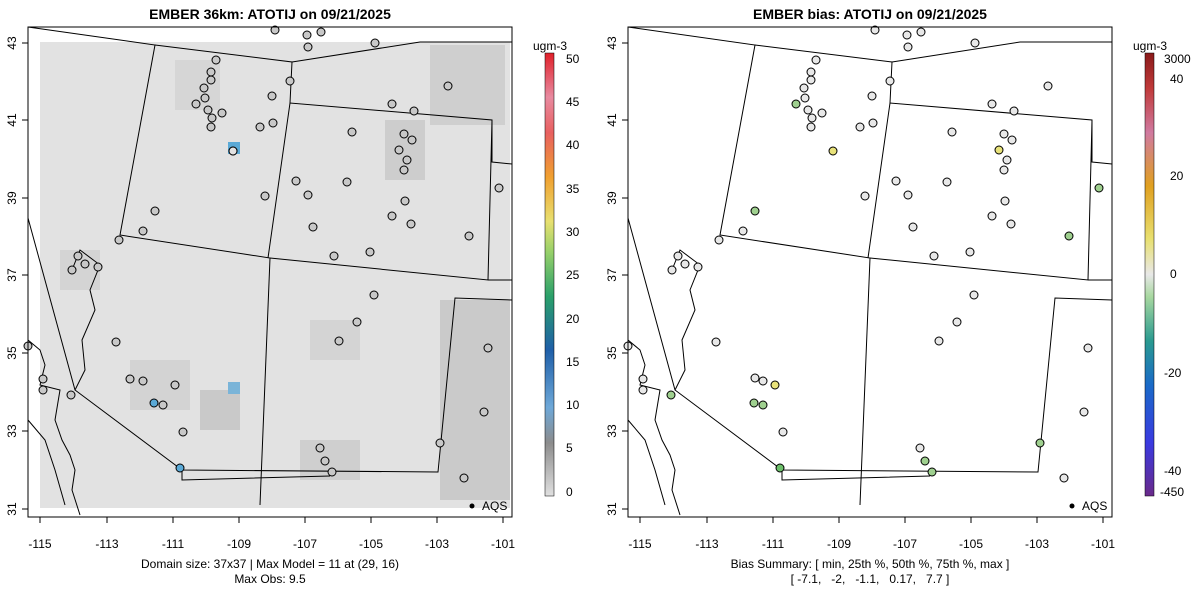 The image size is (1200, 600). Describe the element at coordinates (573, 275) in the screenshot. I see `colorbar-tick: 25` at that location.